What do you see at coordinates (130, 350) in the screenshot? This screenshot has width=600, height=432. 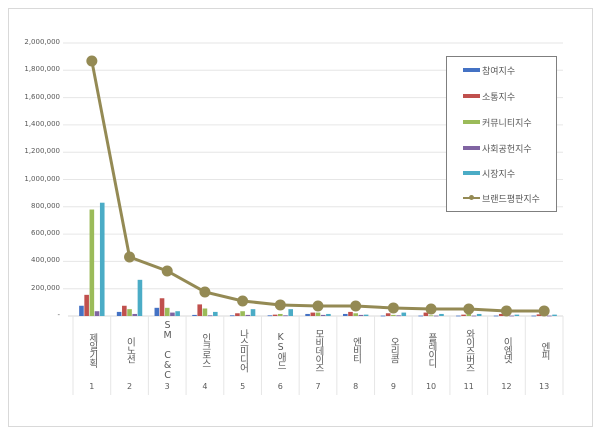 I see `x-category-label: 이노션` at bounding box center [130, 350].